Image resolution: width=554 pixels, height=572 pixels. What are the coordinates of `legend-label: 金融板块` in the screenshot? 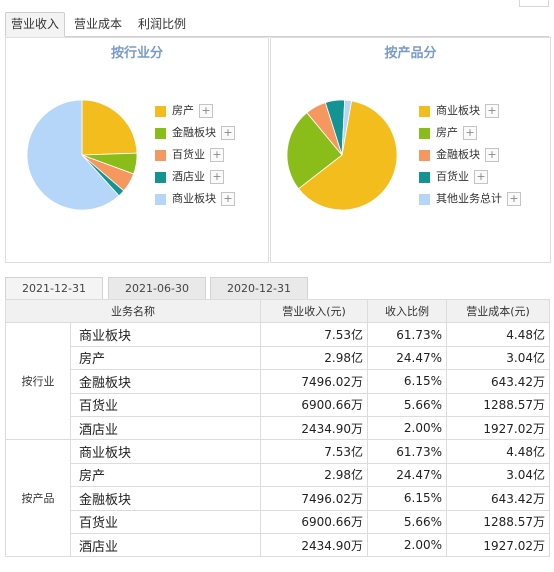 It's located at (458, 154).